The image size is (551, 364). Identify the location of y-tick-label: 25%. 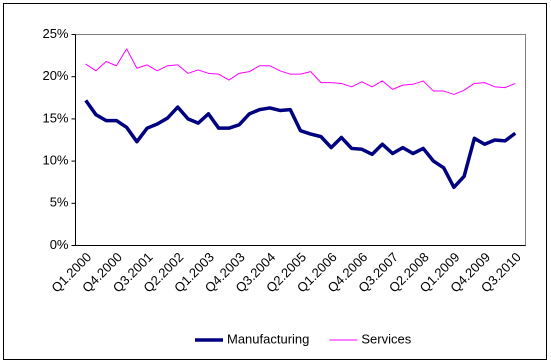
(55, 33).